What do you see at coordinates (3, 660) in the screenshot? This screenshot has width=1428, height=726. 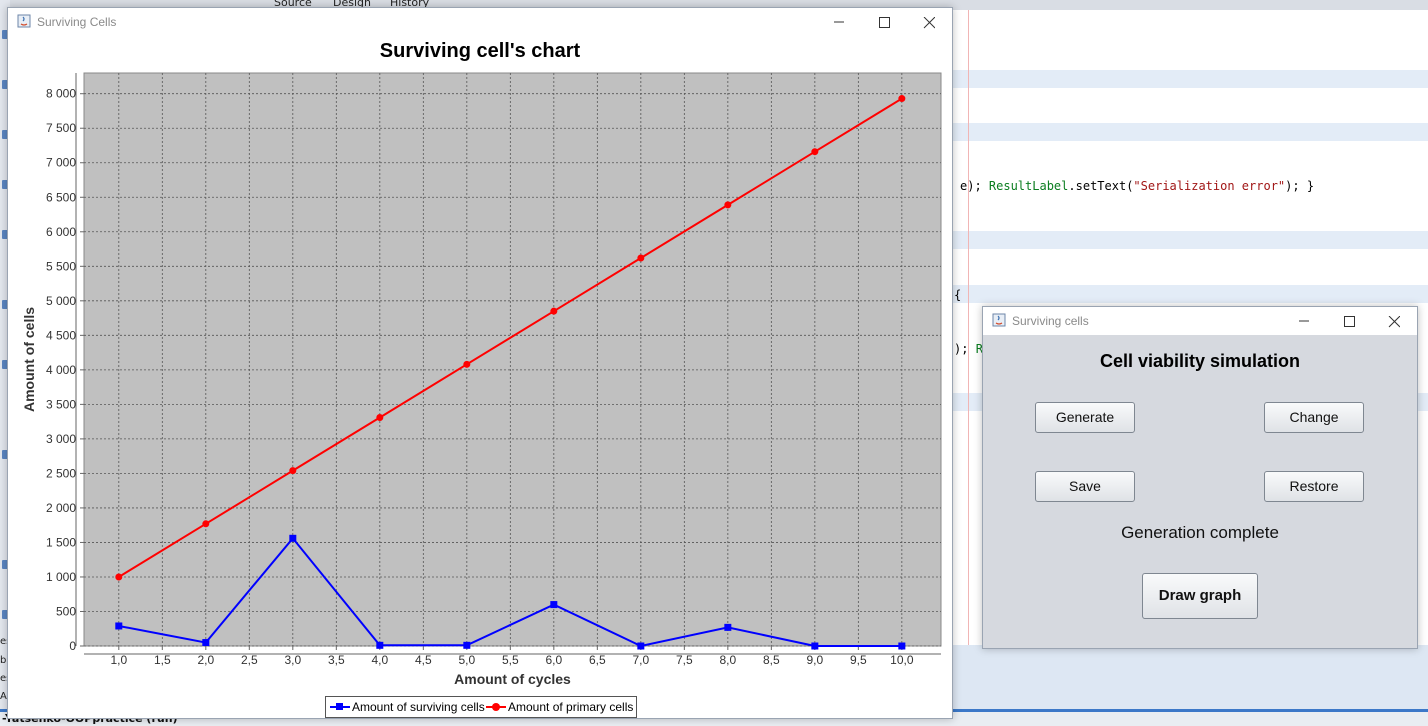 I see `left-panel-fragment: b` at bounding box center [3, 660].